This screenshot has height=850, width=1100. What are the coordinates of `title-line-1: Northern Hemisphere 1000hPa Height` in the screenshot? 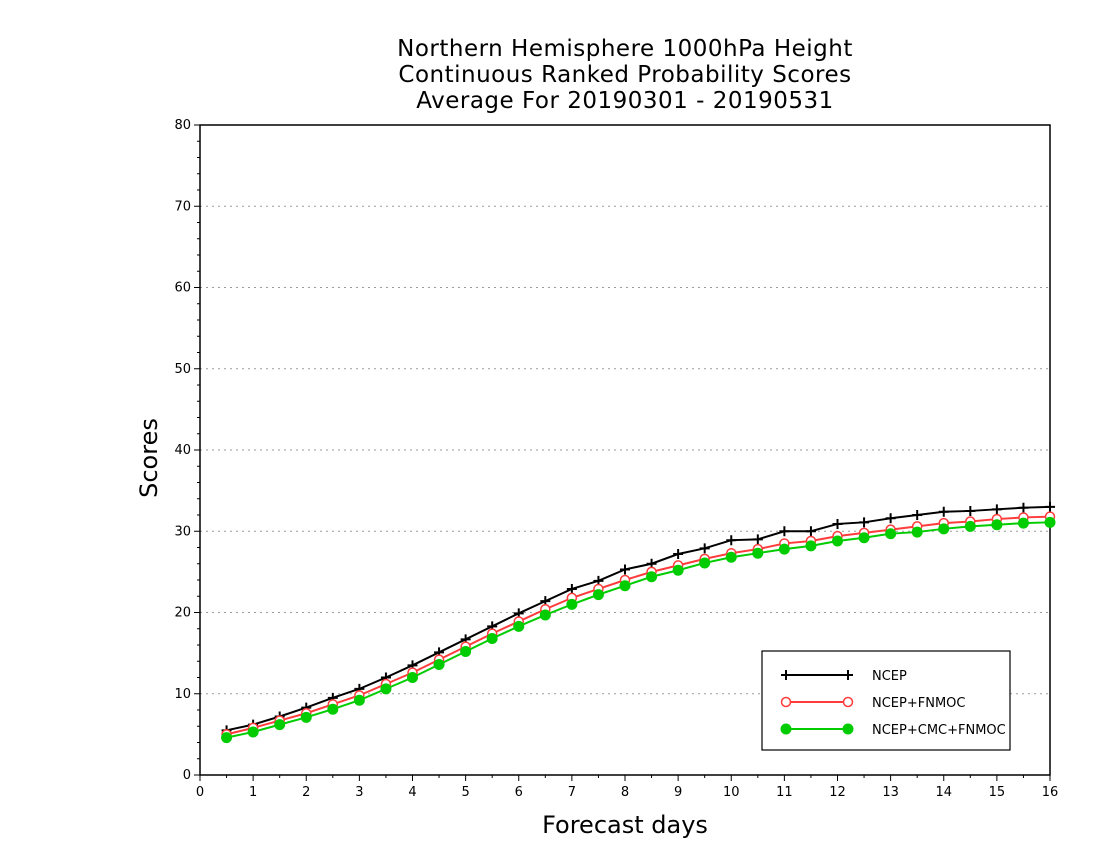 It's located at (625, 49).